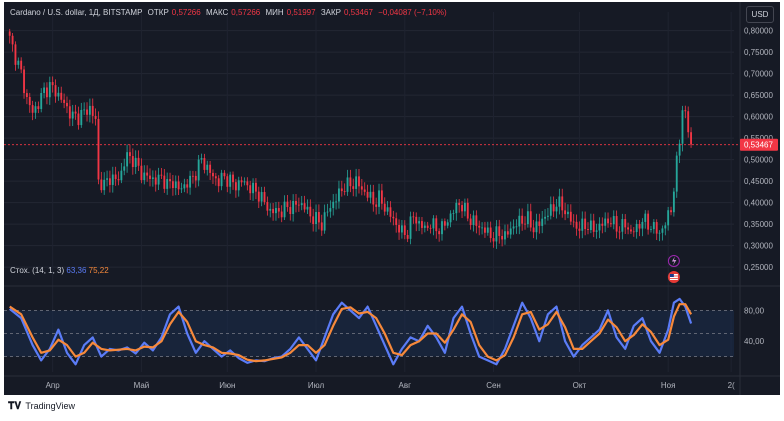  I want to click on price-axis-tick: 0,25000, so click(758, 267).